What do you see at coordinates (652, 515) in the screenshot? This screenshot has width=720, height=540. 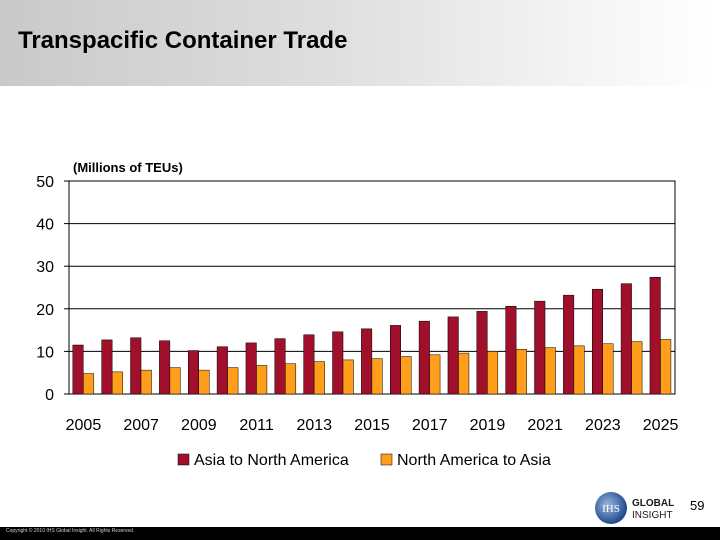 I see `logo-text-insight: INSIGHT` at bounding box center [652, 515].